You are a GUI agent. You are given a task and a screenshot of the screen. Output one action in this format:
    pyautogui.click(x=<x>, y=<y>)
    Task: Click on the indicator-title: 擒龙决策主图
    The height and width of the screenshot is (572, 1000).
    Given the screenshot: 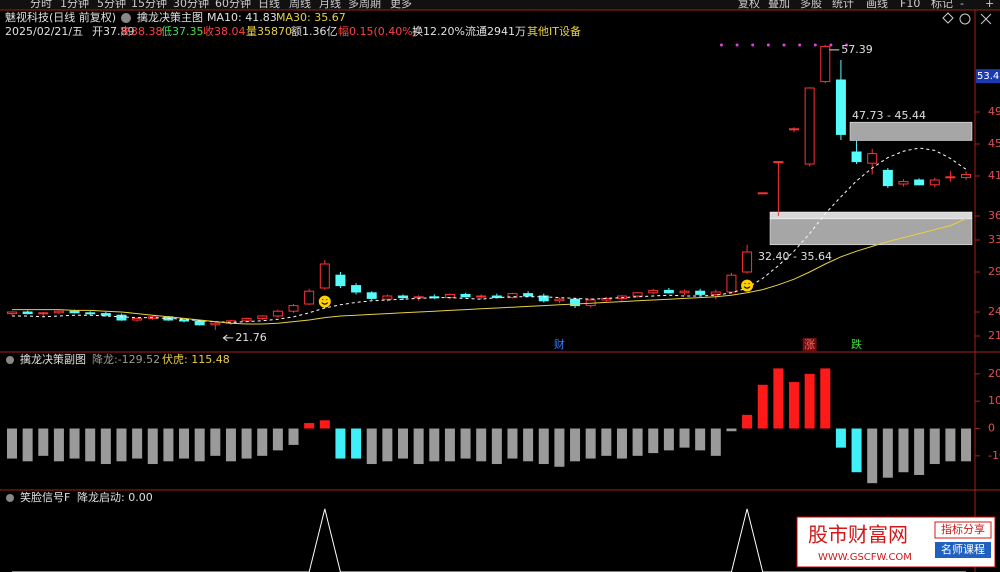 What is the action you would take?
    pyautogui.click(x=170, y=17)
    